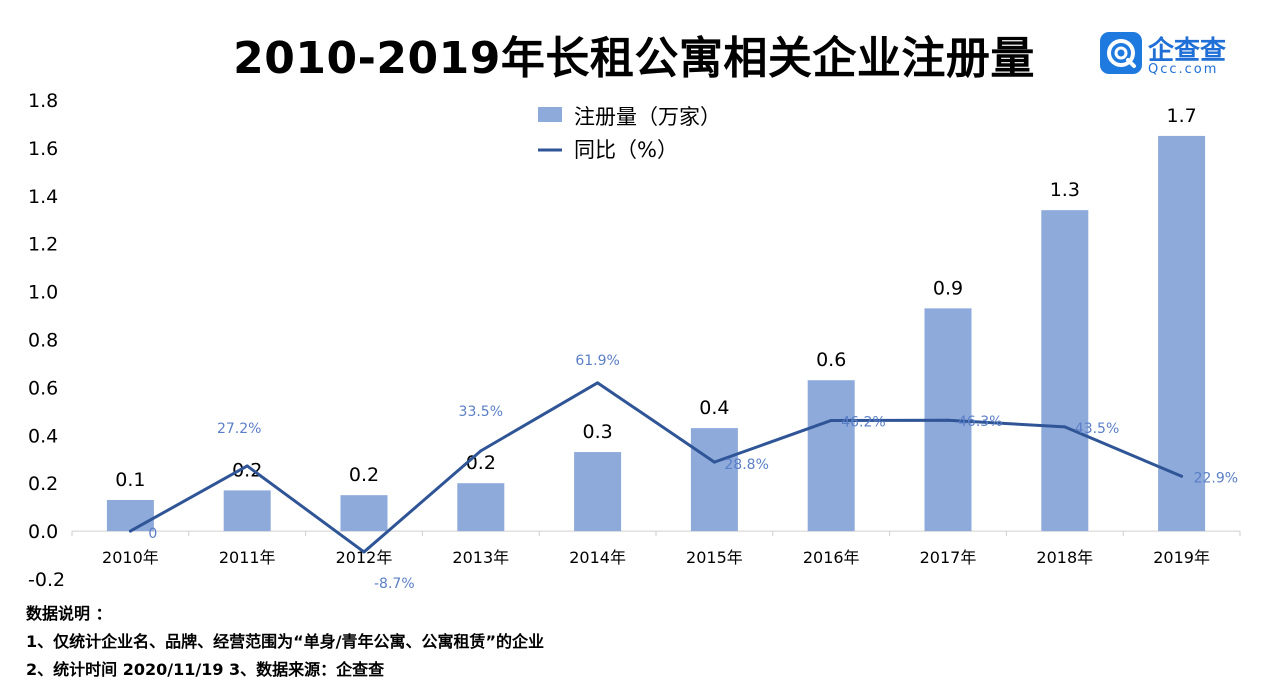 The height and width of the screenshot is (697, 1268). What do you see at coordinates (597, 361) in the screenshot?
I see `growth-value-label: 61.9%` at bounding box center [597, 361].